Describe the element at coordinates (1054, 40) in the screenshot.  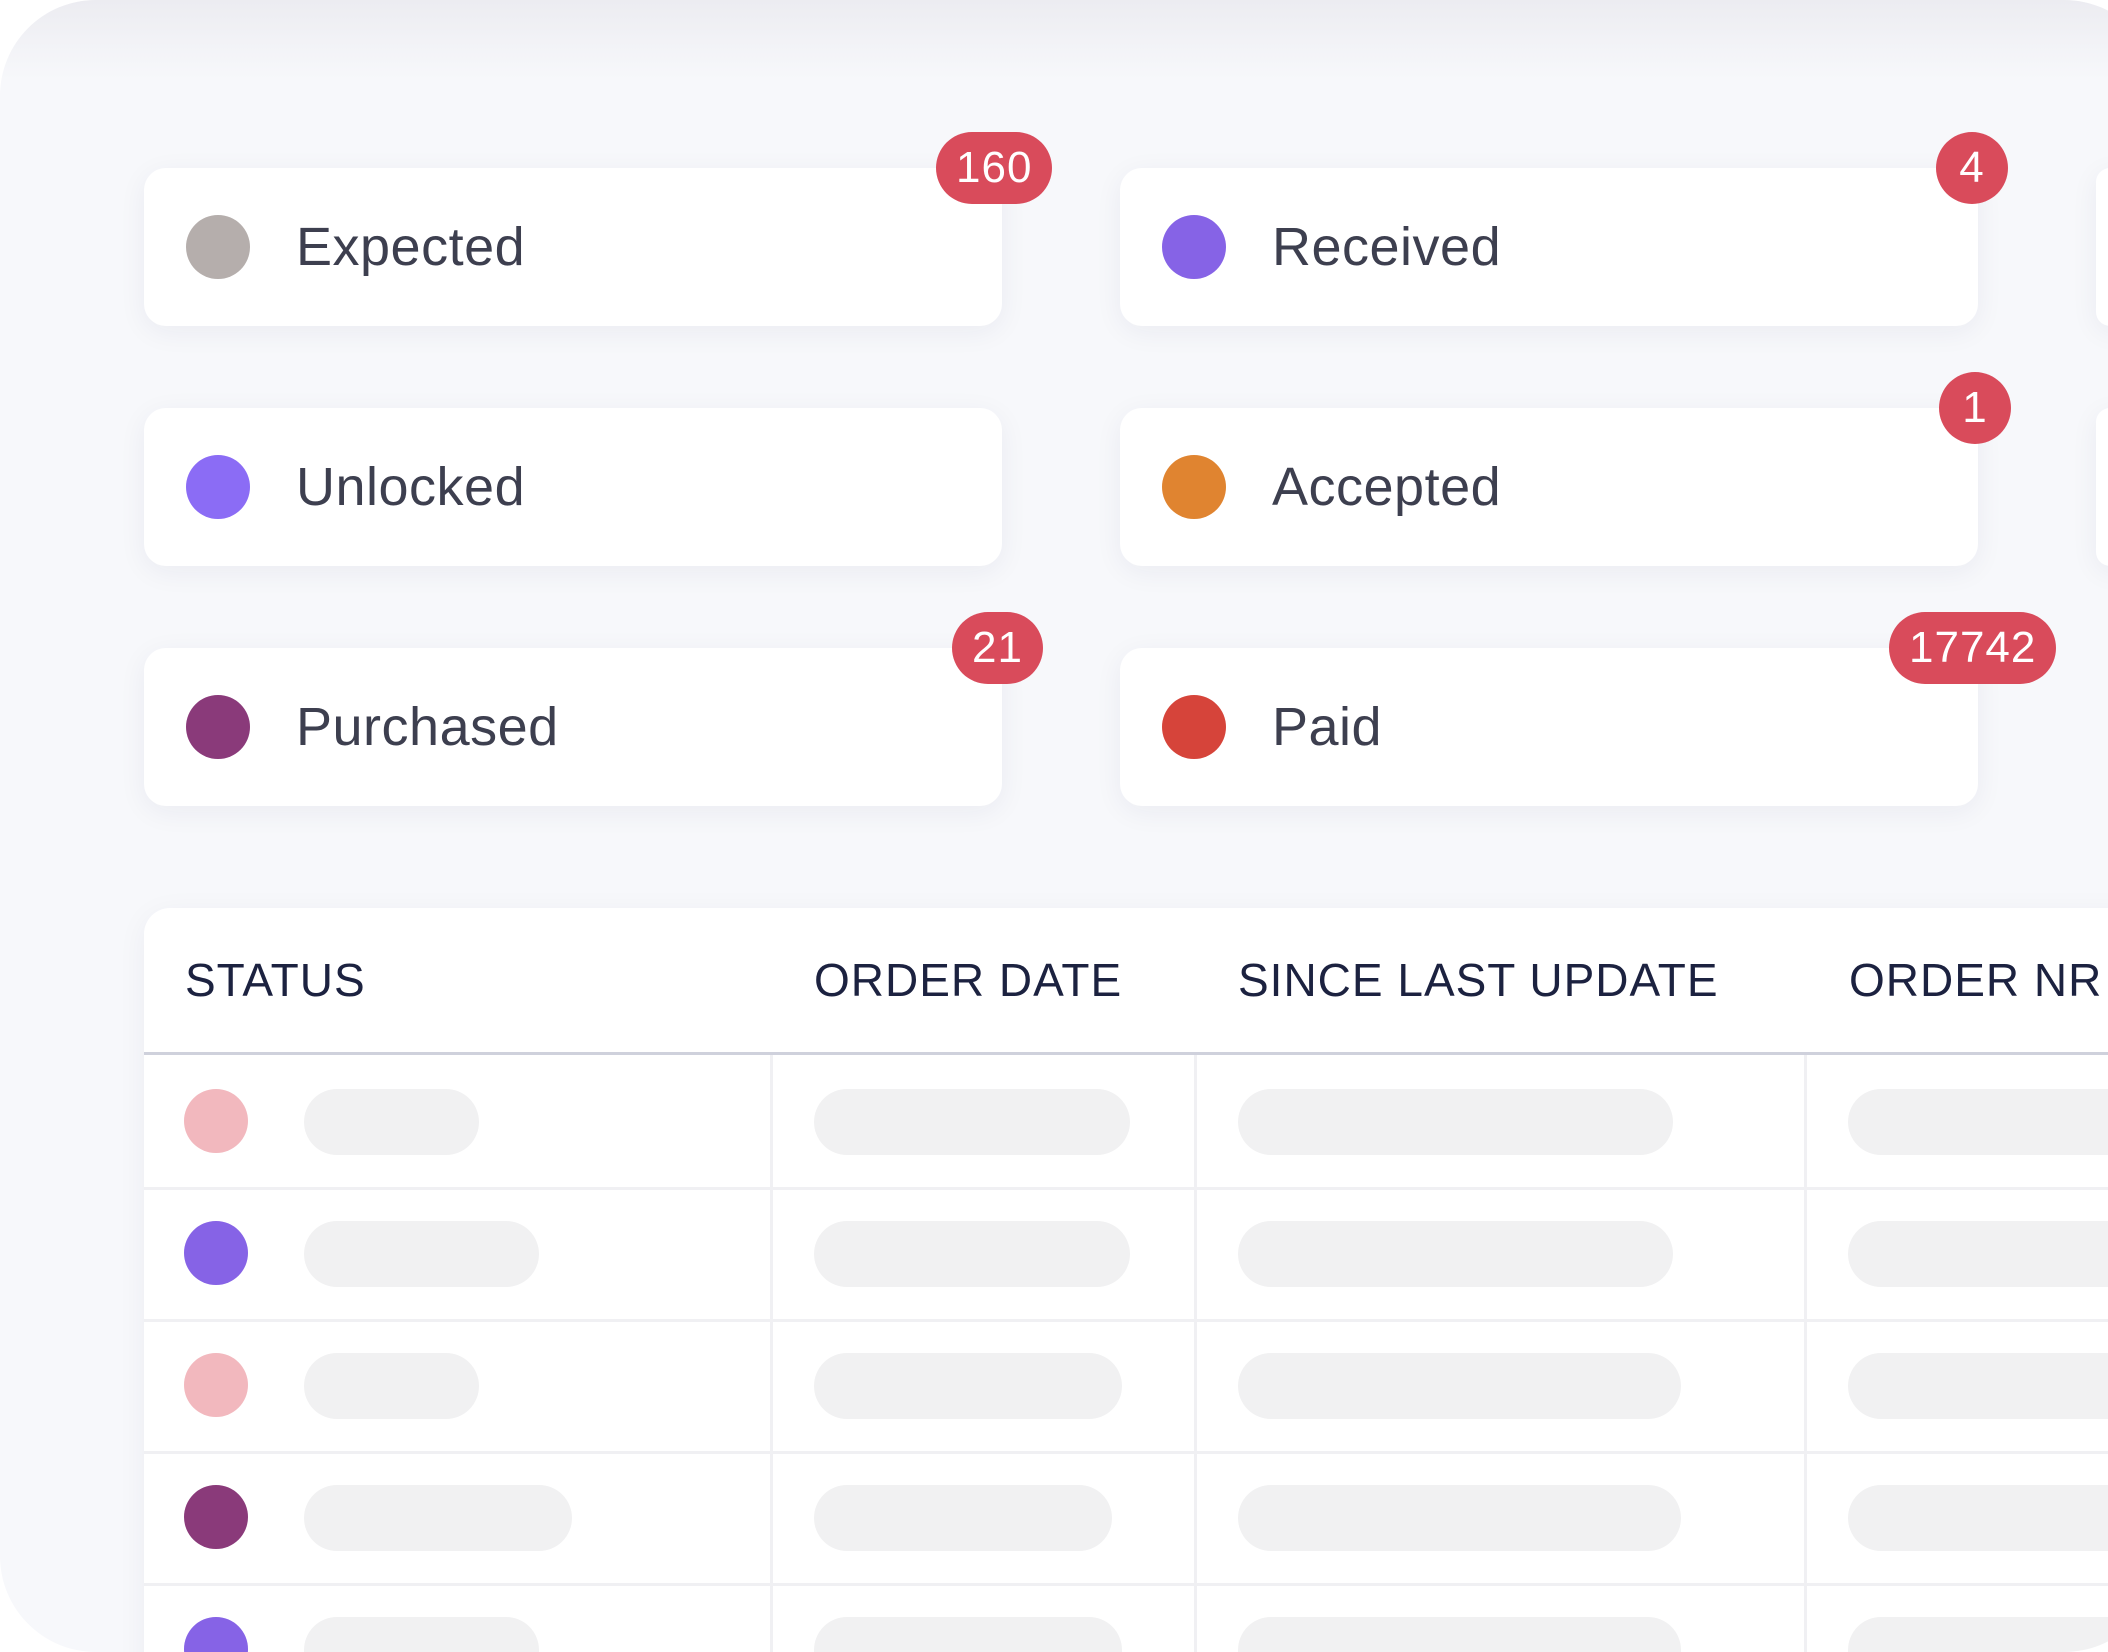
I see `panel-top-shade` at that location.